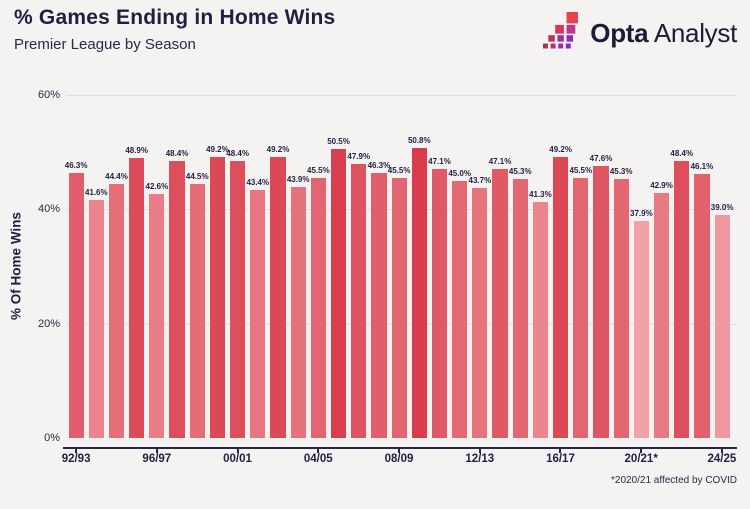  Describe the element at coordinates (105, 44) in the screenshot. I see `page-subtitle: Premier League by Season` at that location.